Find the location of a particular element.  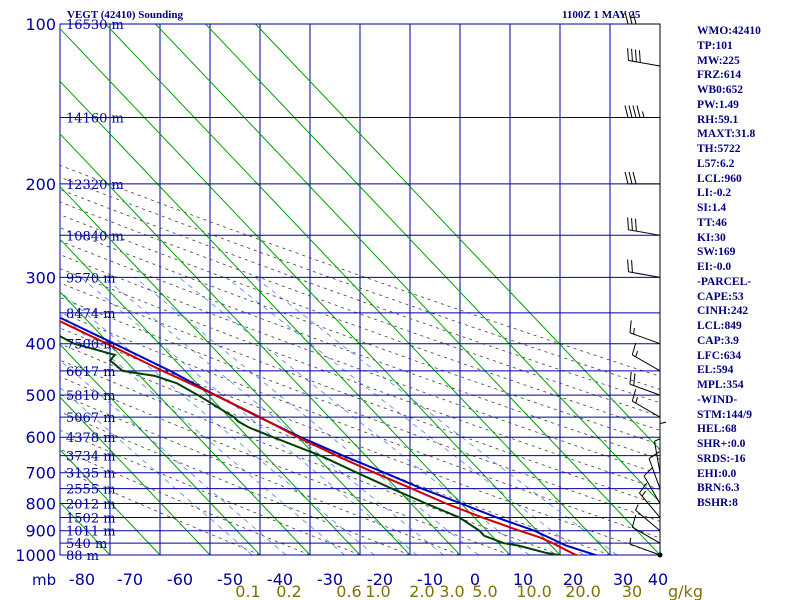

pressure-unit-label: mb is located at coordinates (44, 580).